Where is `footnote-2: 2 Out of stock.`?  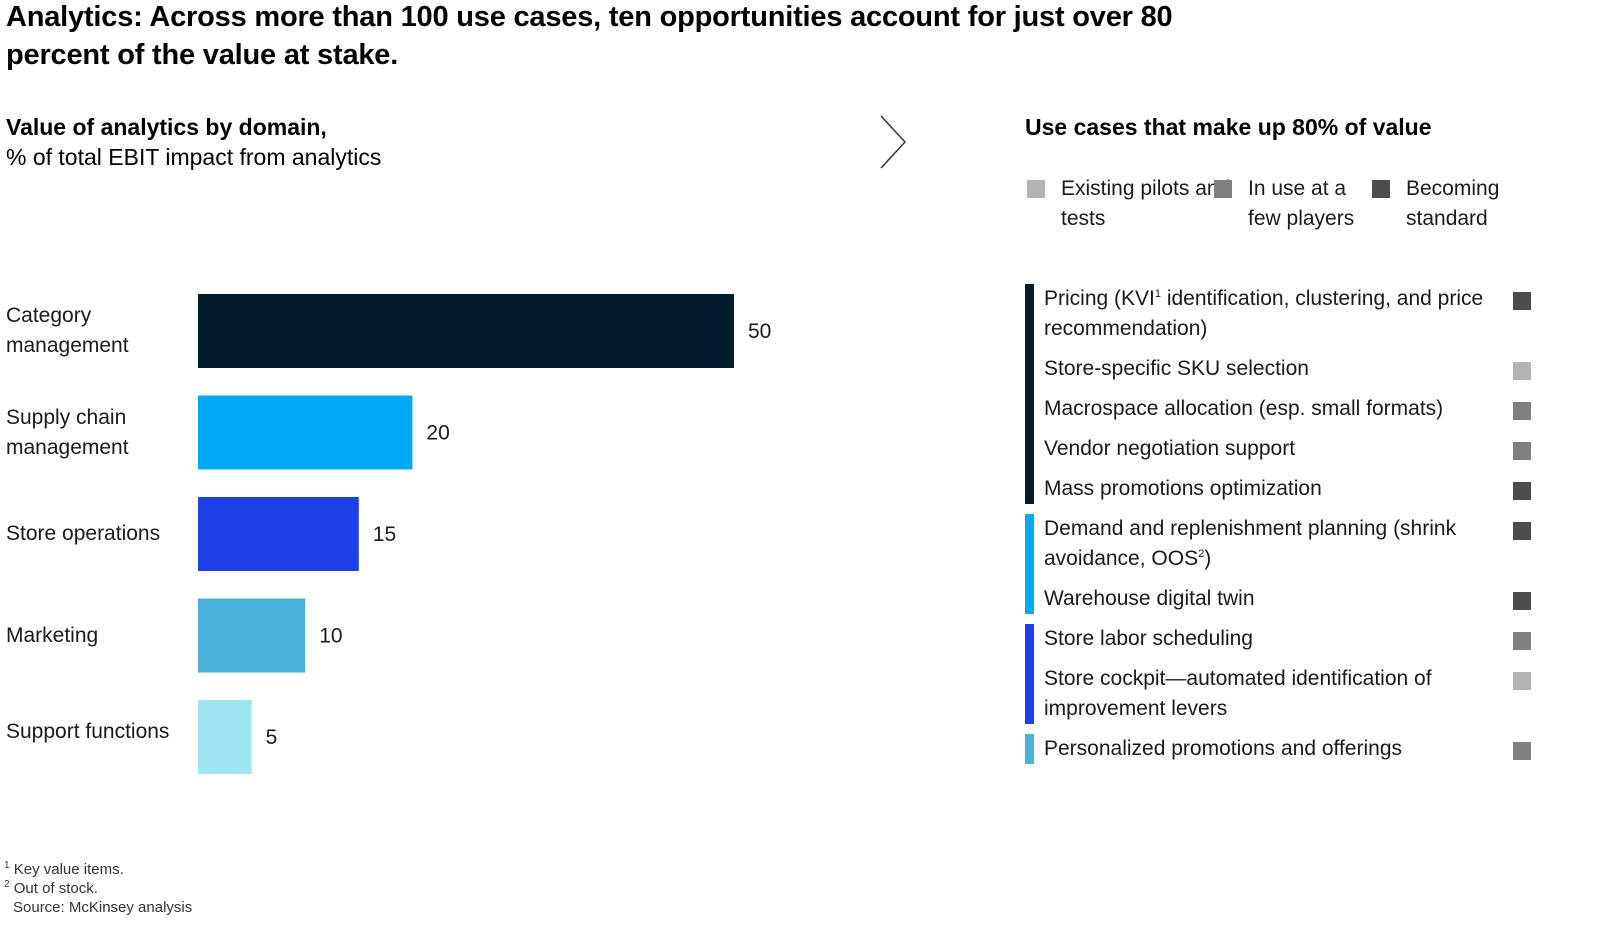
footnote-2: 2 Out of stock. is located at coordinates (98, 888).